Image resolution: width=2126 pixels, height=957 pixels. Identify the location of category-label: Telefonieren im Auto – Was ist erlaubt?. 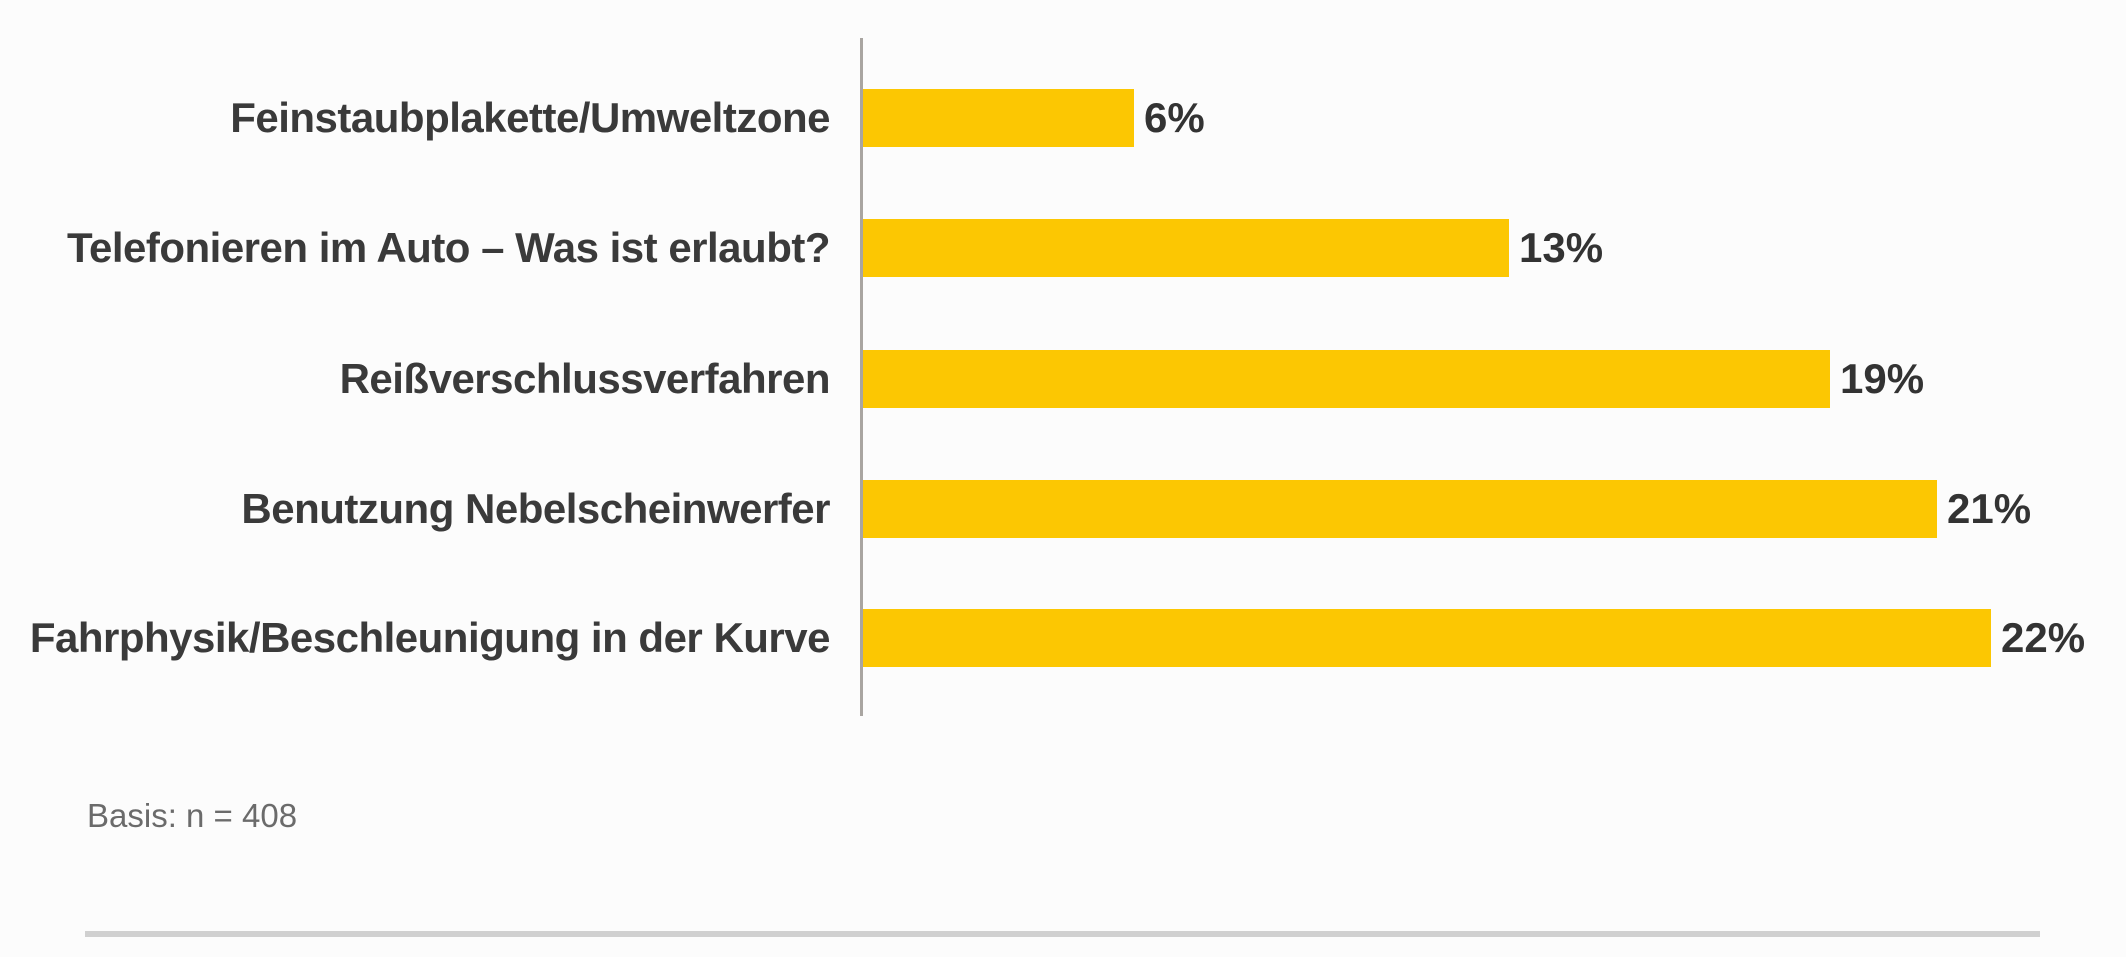
(448, 247).